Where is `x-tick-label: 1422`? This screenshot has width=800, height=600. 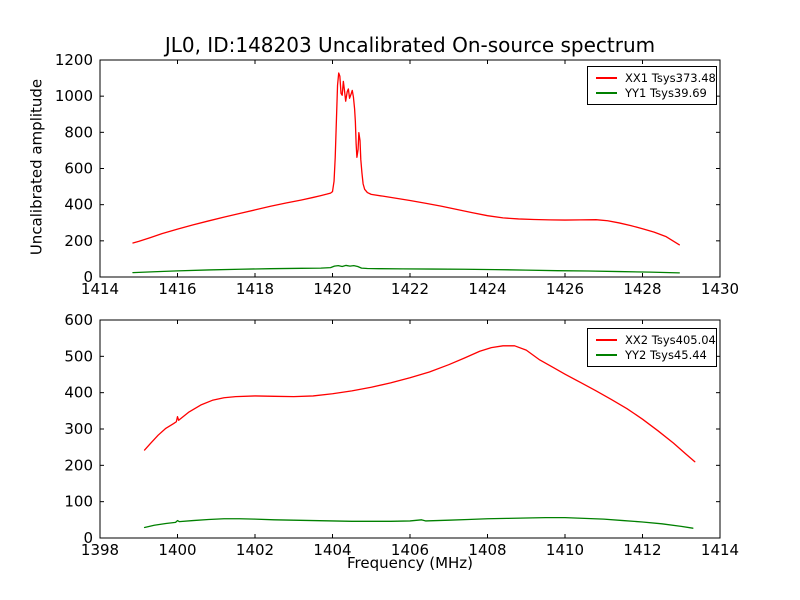
x-tick-label: 1422 is located at coordinates (410, 289).